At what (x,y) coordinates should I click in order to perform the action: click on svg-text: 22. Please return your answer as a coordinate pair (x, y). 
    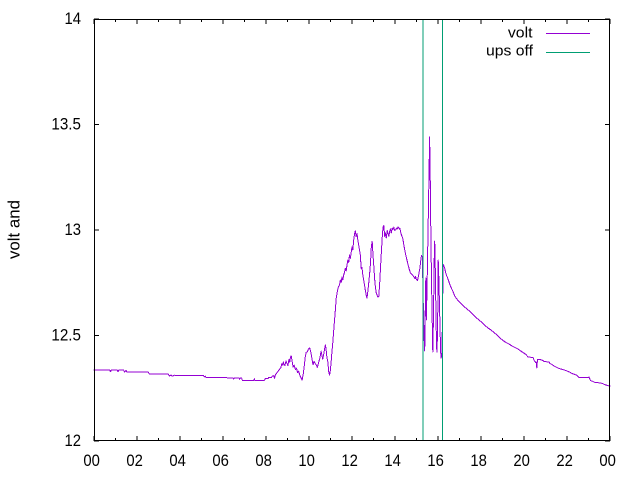
    Looking at the image, I should click on (564, 461).